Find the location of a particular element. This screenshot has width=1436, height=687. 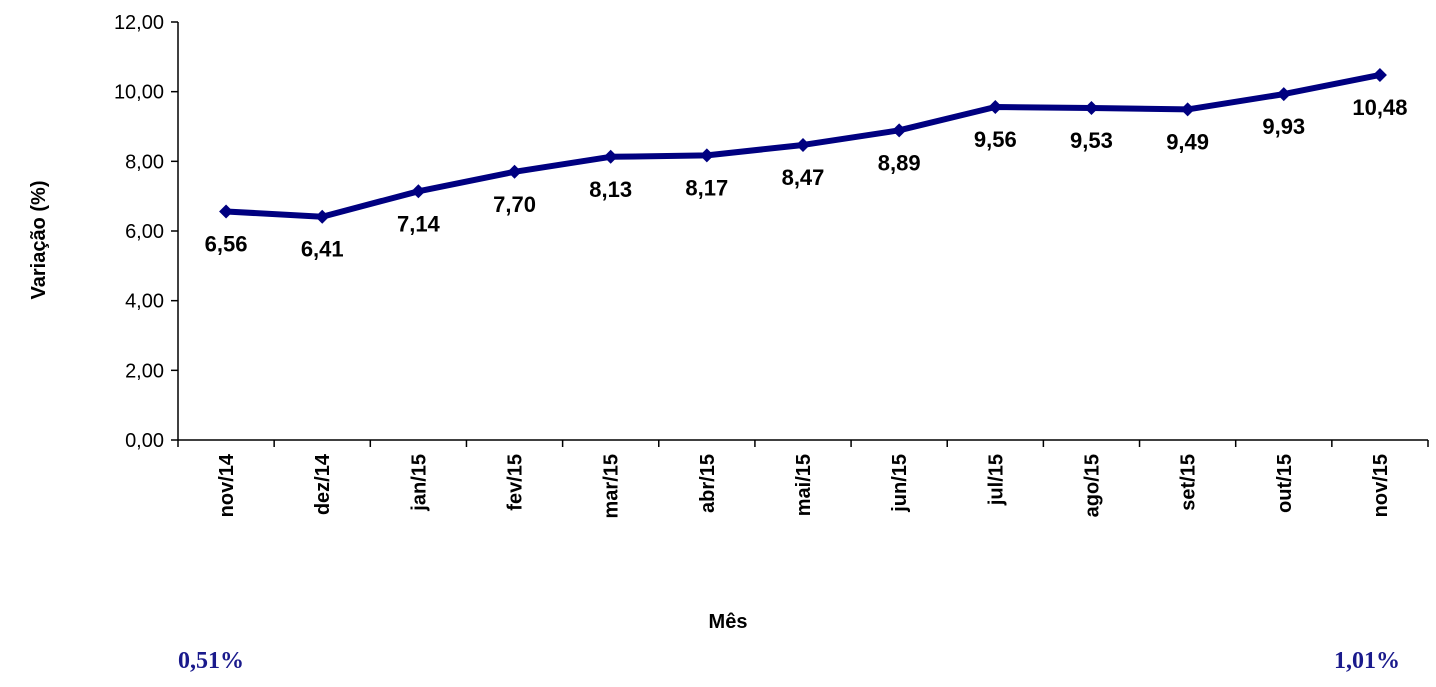

data-label: 8,89 is located at coordinates (899, 162).